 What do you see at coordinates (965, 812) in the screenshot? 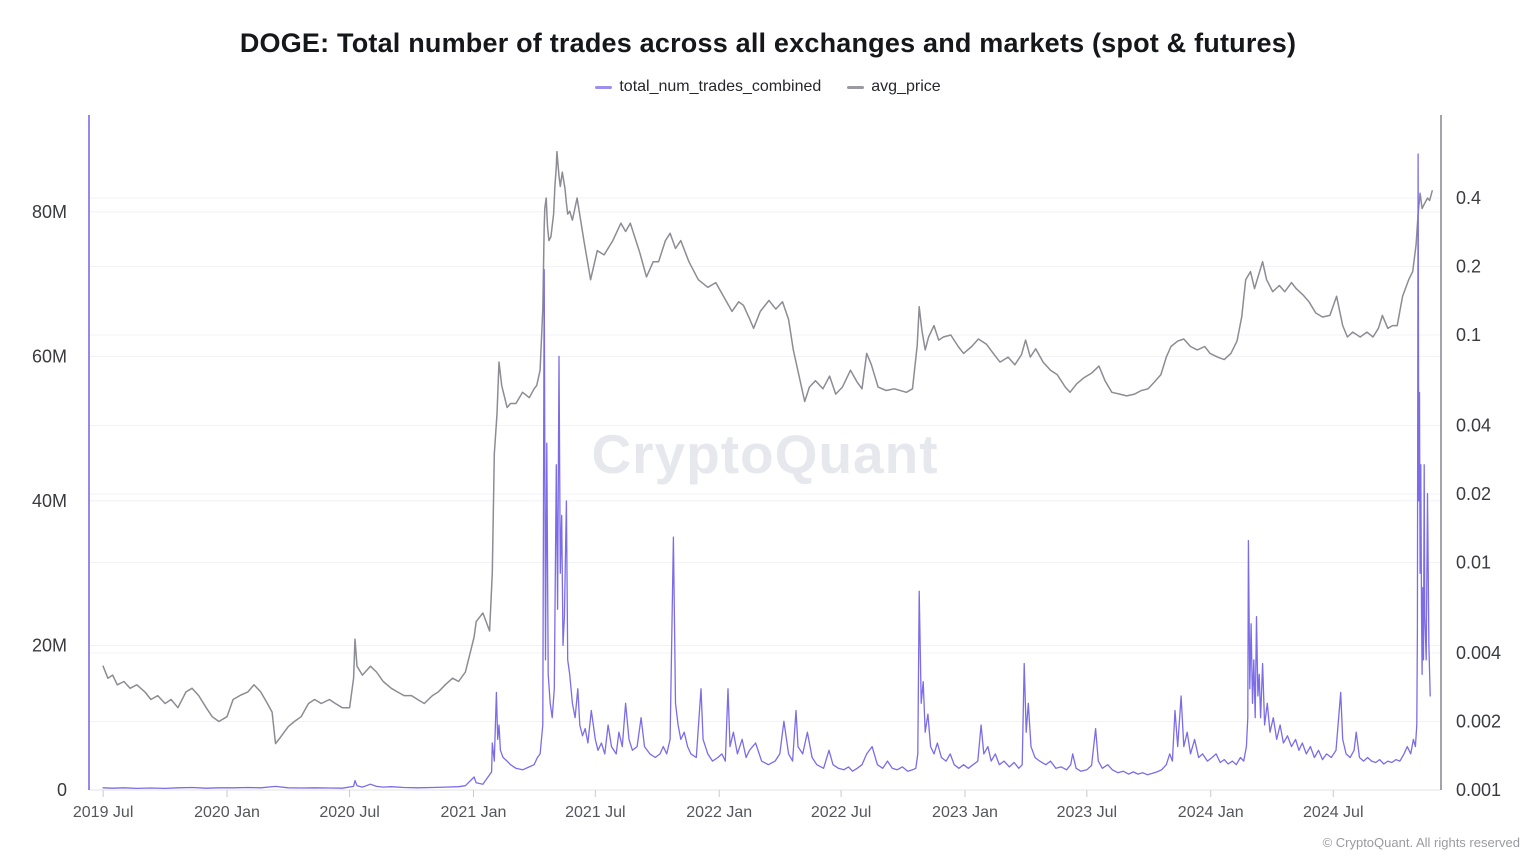
I see `x-axis-tick-label: 2023 Jan` at bounding box center [965, 812].